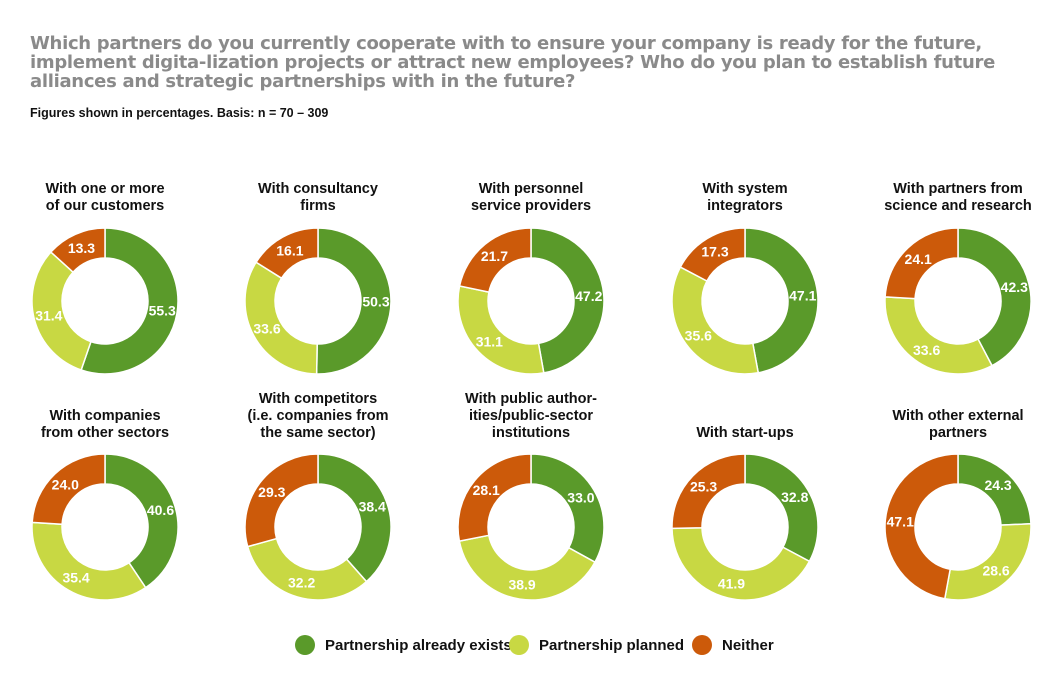  I want to click on donut-value-label-exists: 42.3, so click(1014, 287).